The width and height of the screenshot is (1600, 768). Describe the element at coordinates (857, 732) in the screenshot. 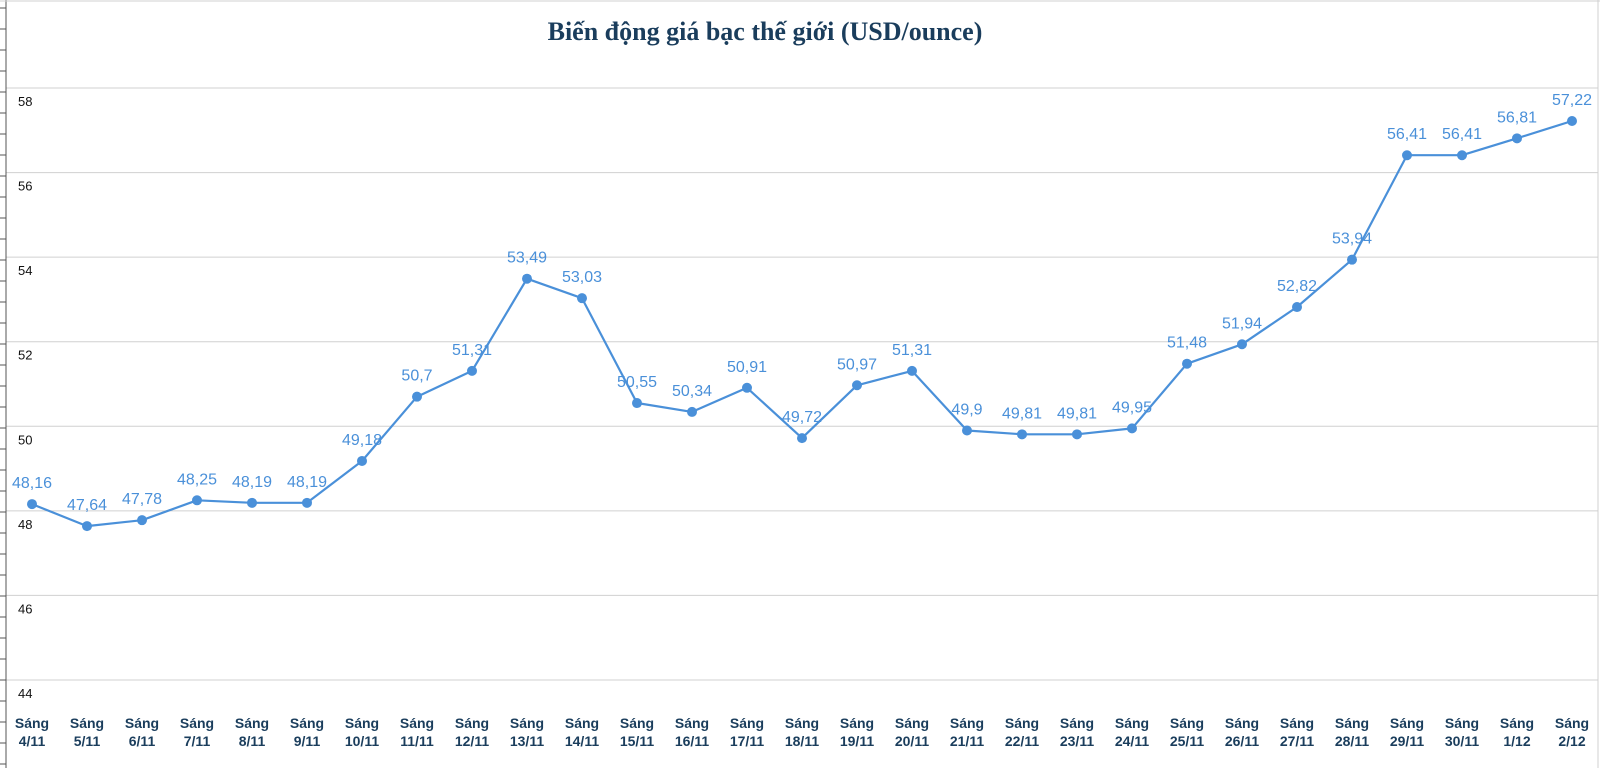

I see `x-tick-label: Sáng 19/11` at that location.